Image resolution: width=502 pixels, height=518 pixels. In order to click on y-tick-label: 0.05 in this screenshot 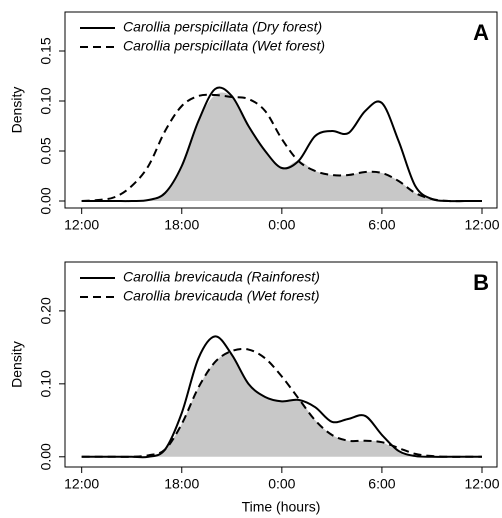, I will do `click(46, 150)`.